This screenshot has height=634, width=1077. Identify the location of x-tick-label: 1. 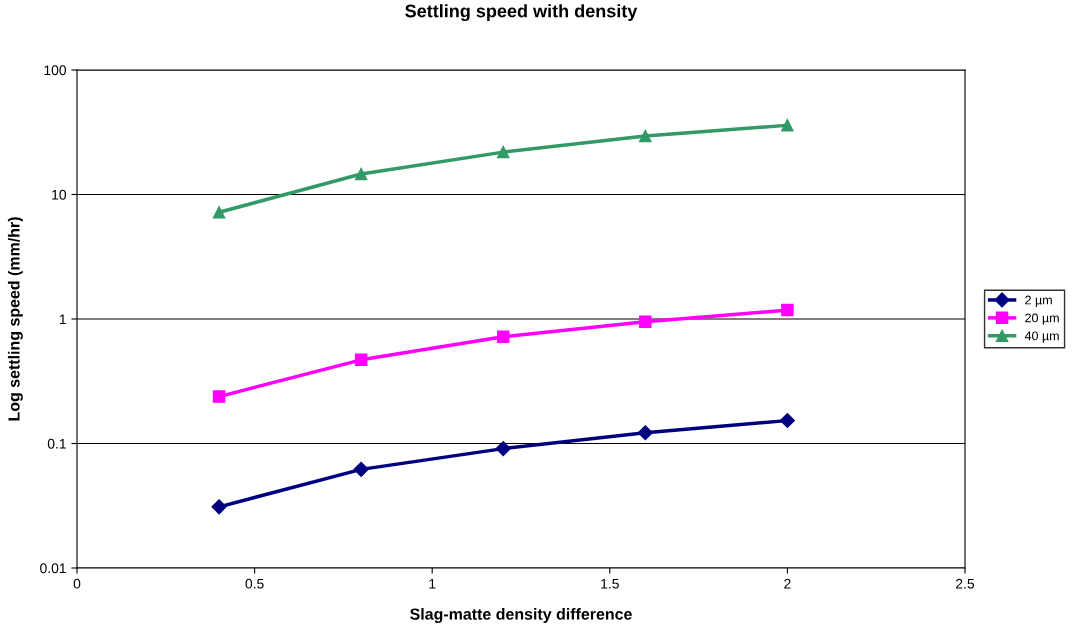
(432, 583).